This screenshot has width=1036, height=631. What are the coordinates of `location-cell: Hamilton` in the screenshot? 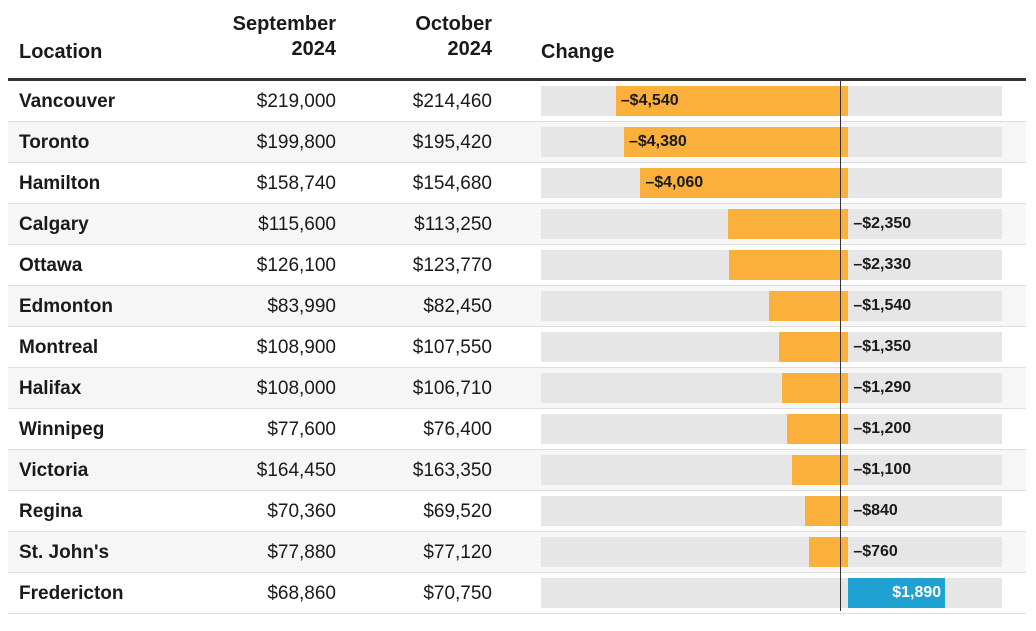 It's located at (60, 183).